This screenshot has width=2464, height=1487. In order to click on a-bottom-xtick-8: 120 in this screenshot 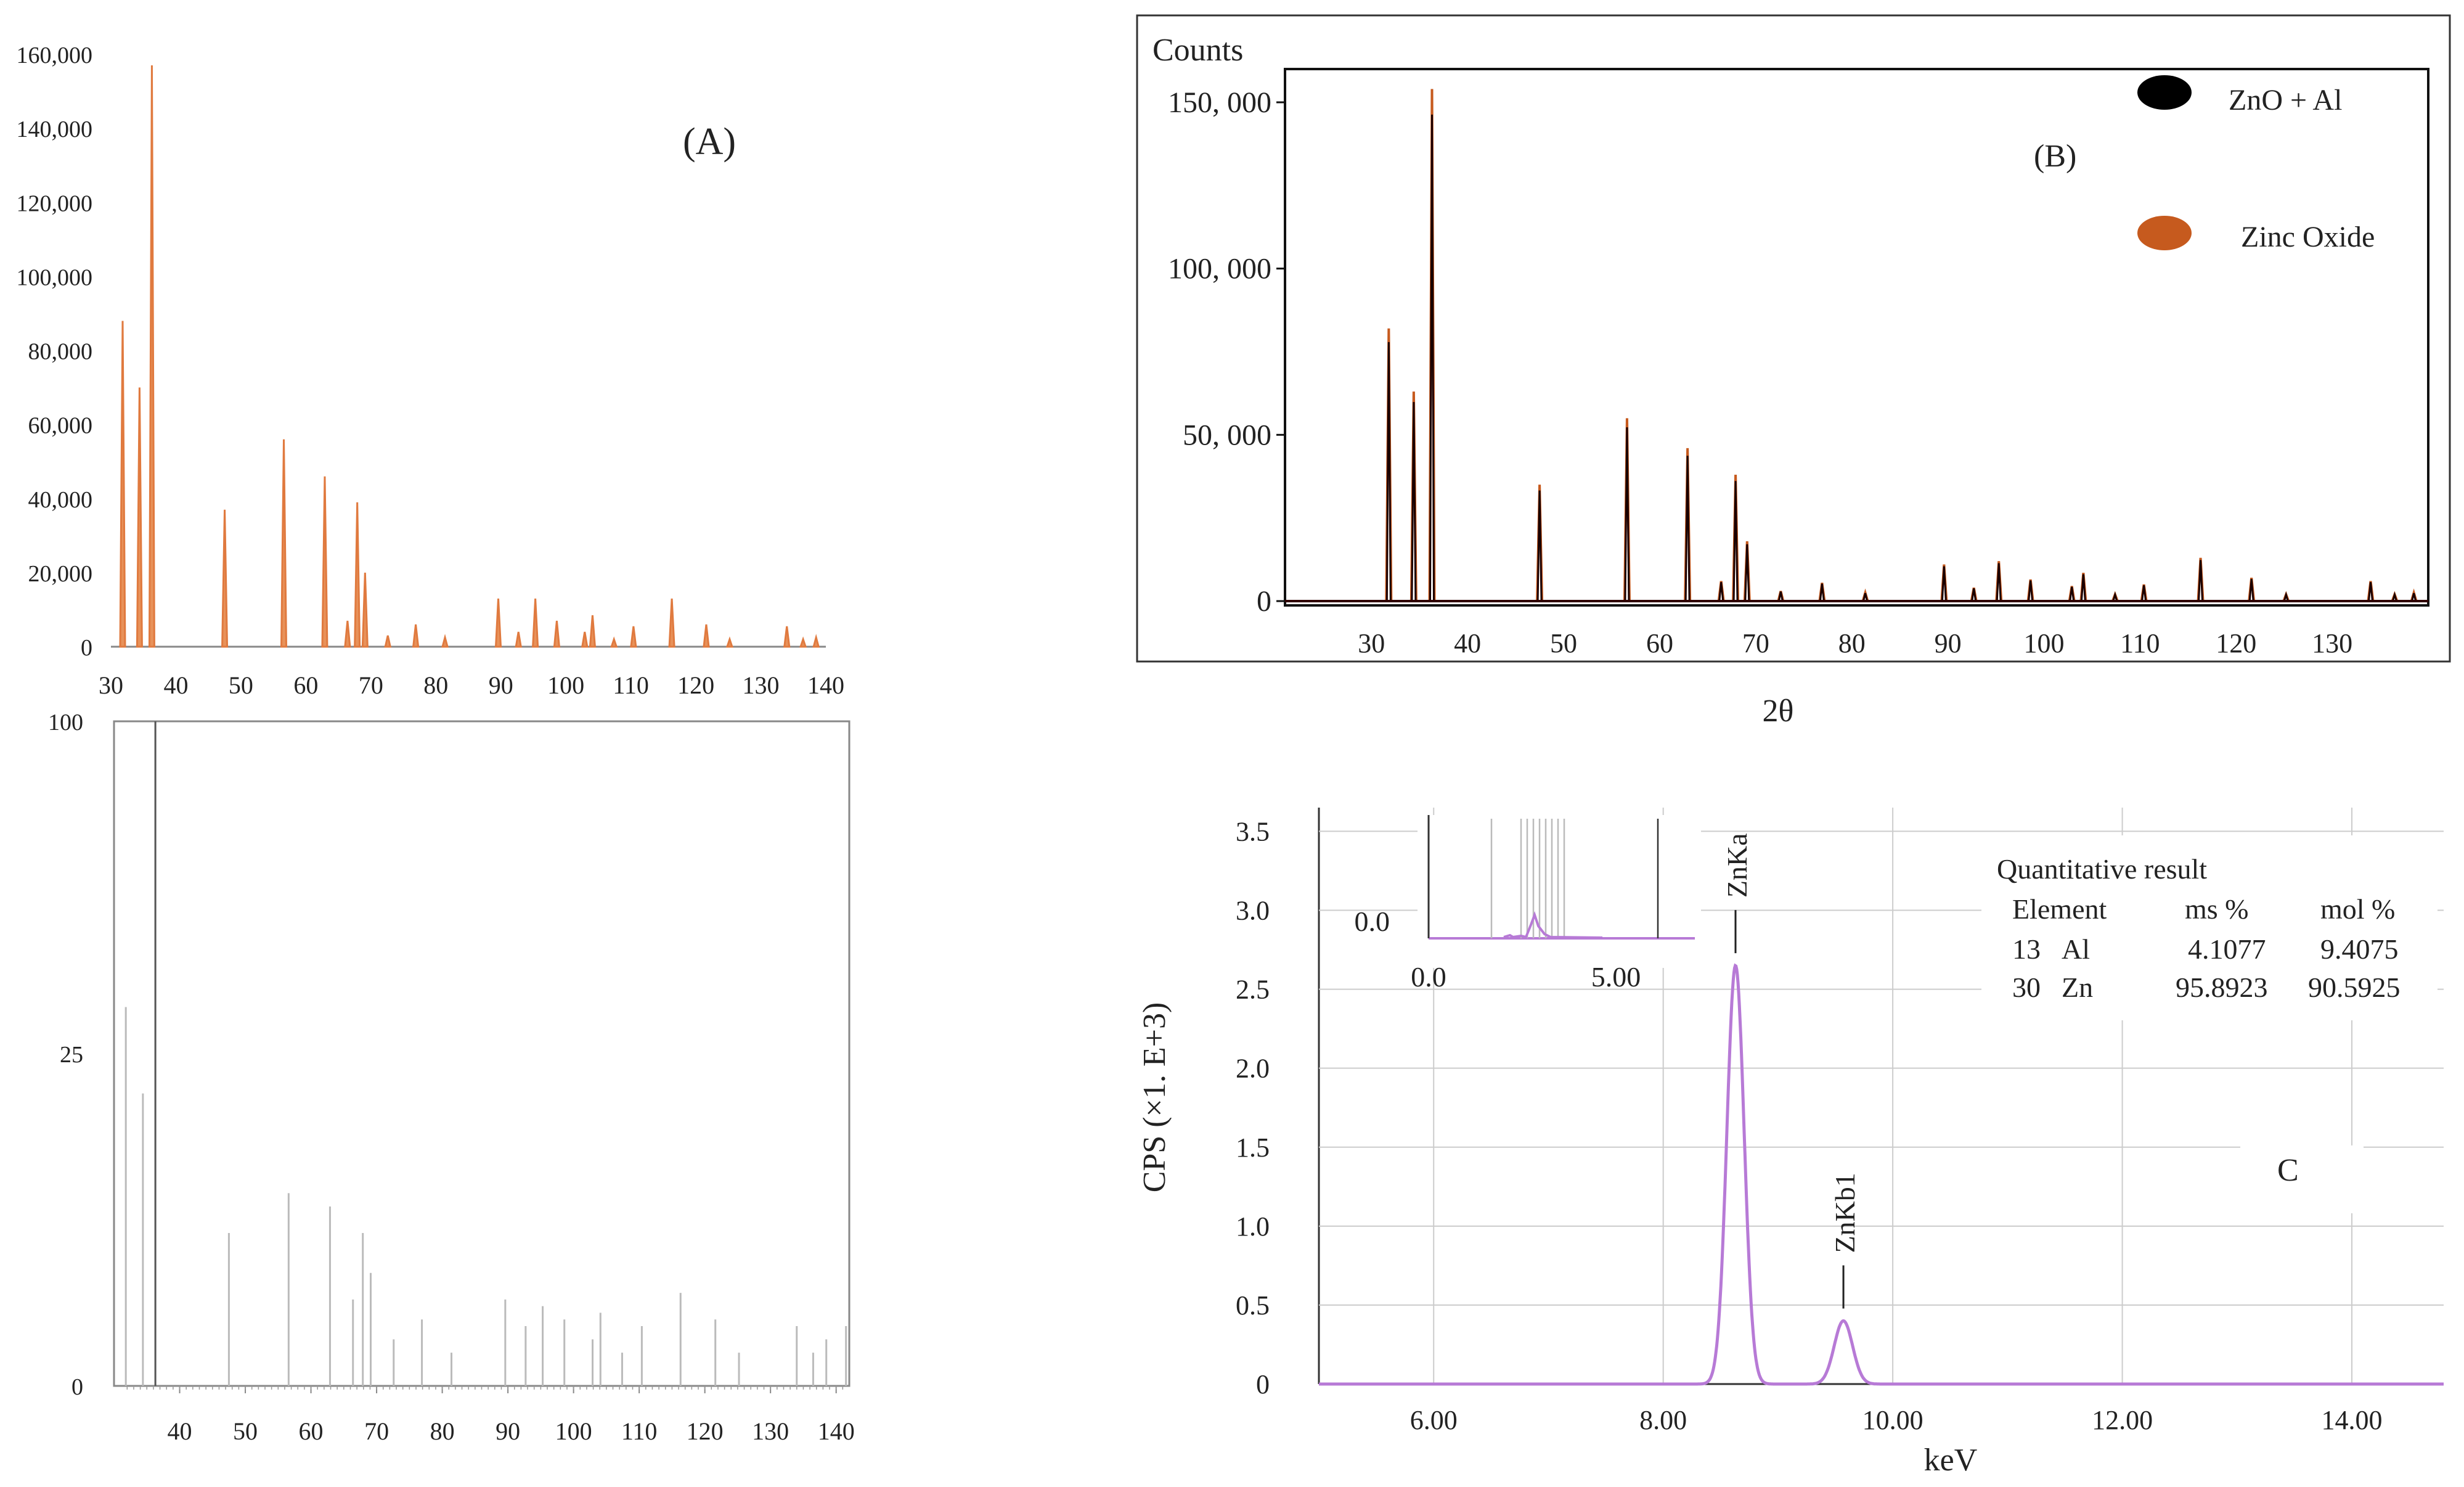, I will do `click(706, 1431)`.